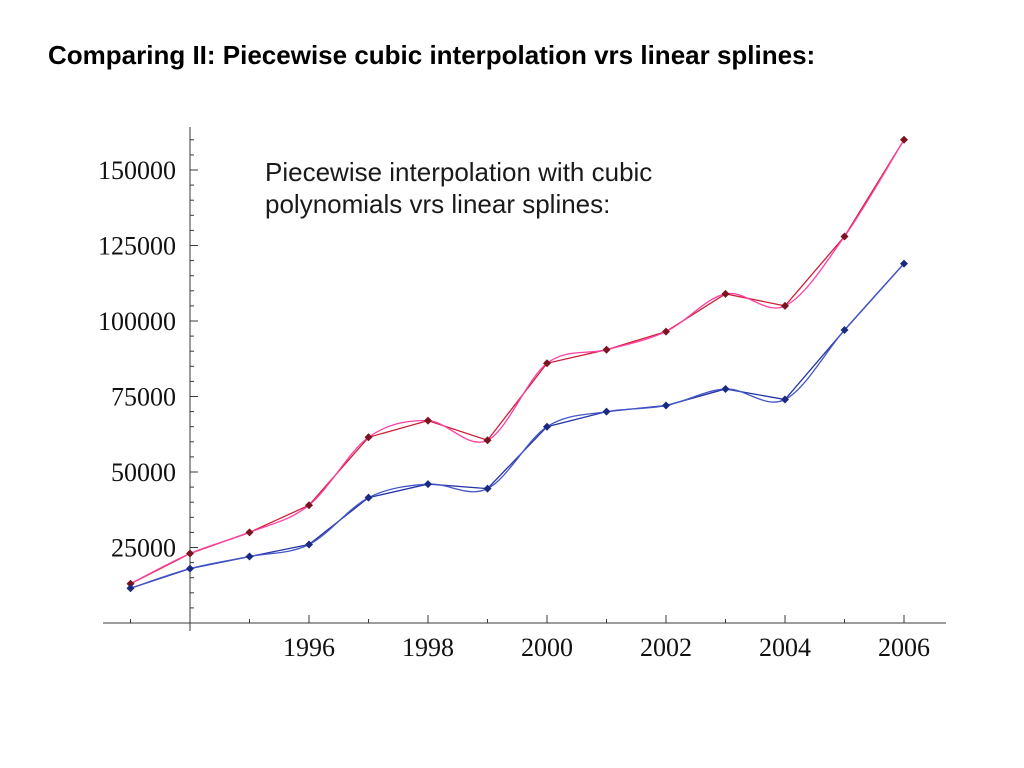 The image size is (1024, 768). Describe the element at coordinates (137, 321) in the screenshot. I see `y-tick-label: 100000` at that location.